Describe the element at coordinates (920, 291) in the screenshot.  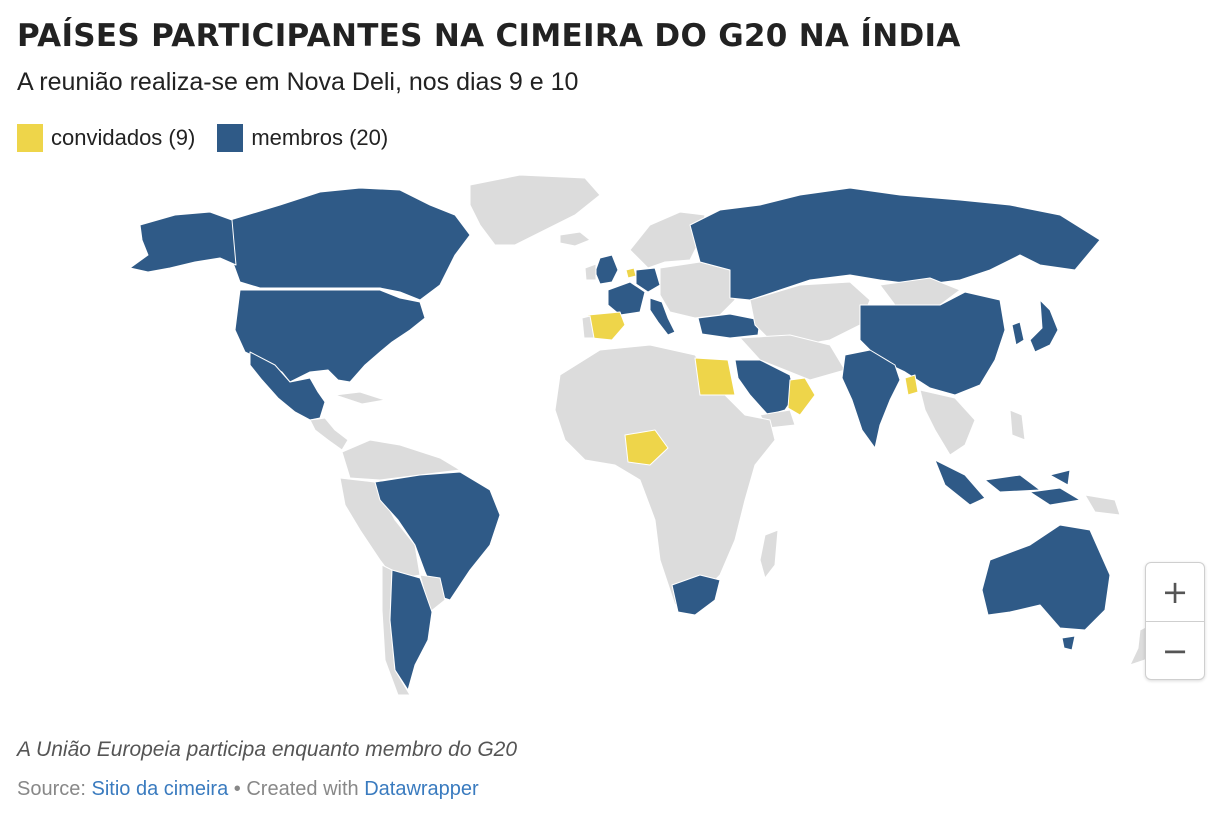
I see `country-mongolia` at that location.